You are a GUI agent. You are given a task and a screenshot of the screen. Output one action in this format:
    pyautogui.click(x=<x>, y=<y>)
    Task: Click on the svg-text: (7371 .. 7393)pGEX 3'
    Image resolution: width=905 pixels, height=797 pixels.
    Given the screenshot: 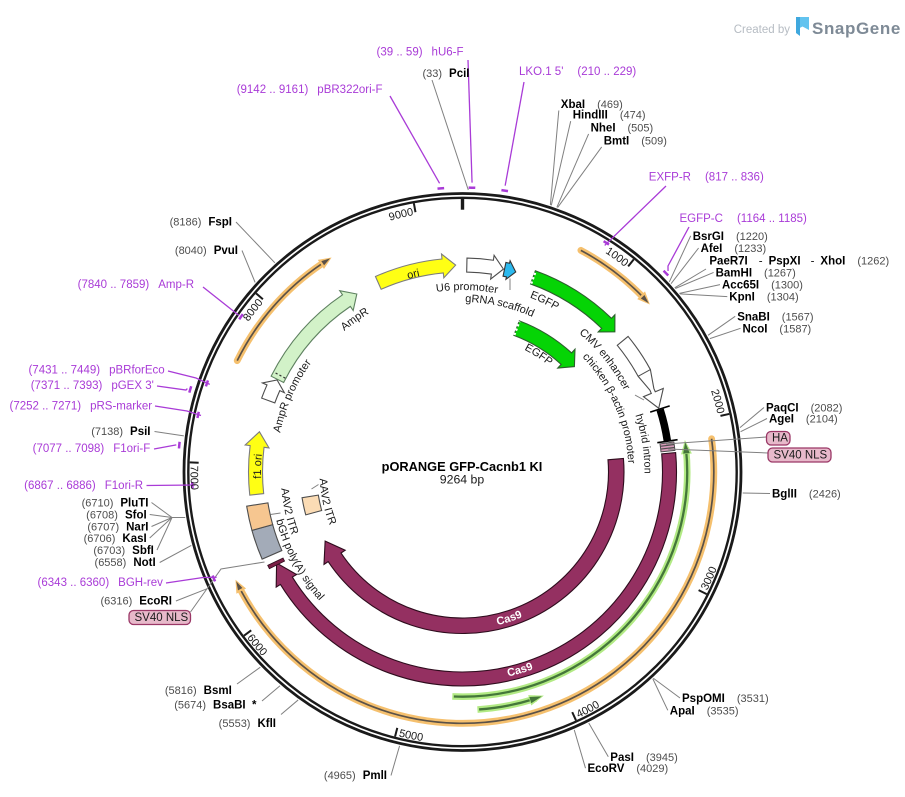 What is the action you would take?
    pyautogui.click(x=92, y=386)
    